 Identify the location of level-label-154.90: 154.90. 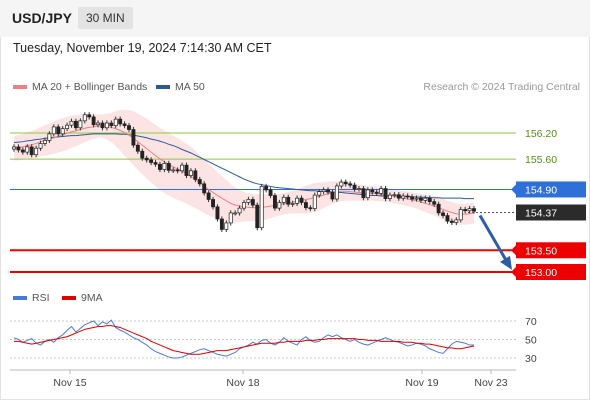
(541, 190).